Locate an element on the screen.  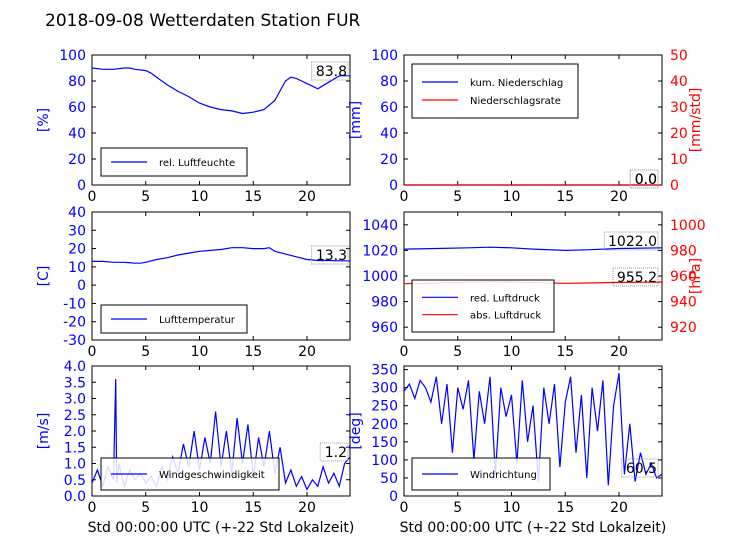
y-tick-label: 4.0 is located at coordinates (75, 367).